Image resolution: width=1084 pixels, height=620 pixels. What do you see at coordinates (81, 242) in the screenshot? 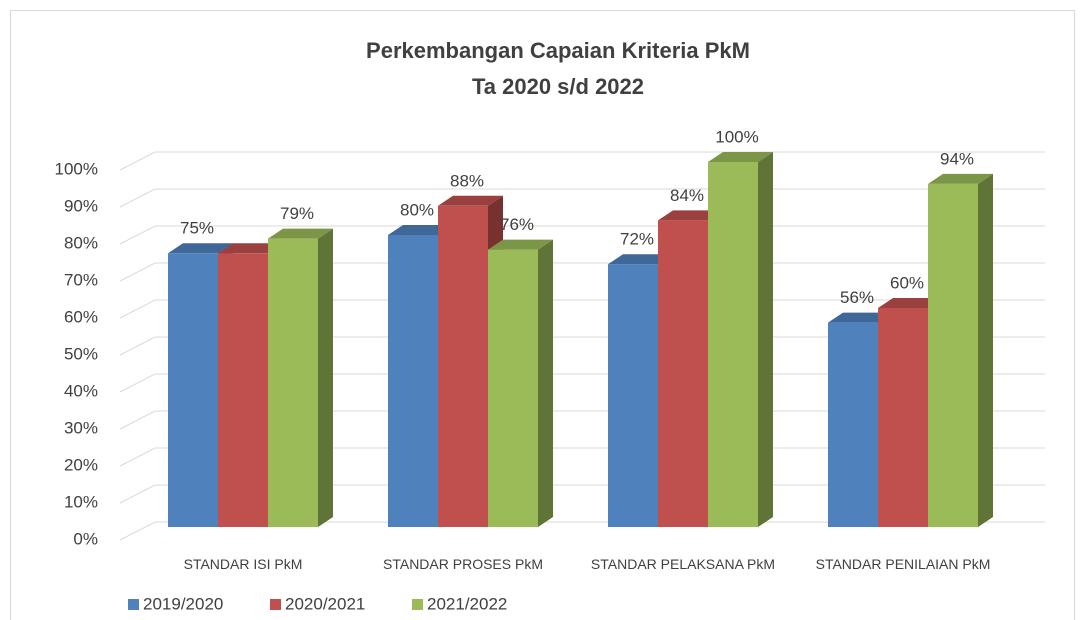
I see `y-tick-label: 80%` at bounding box center [81, 242].